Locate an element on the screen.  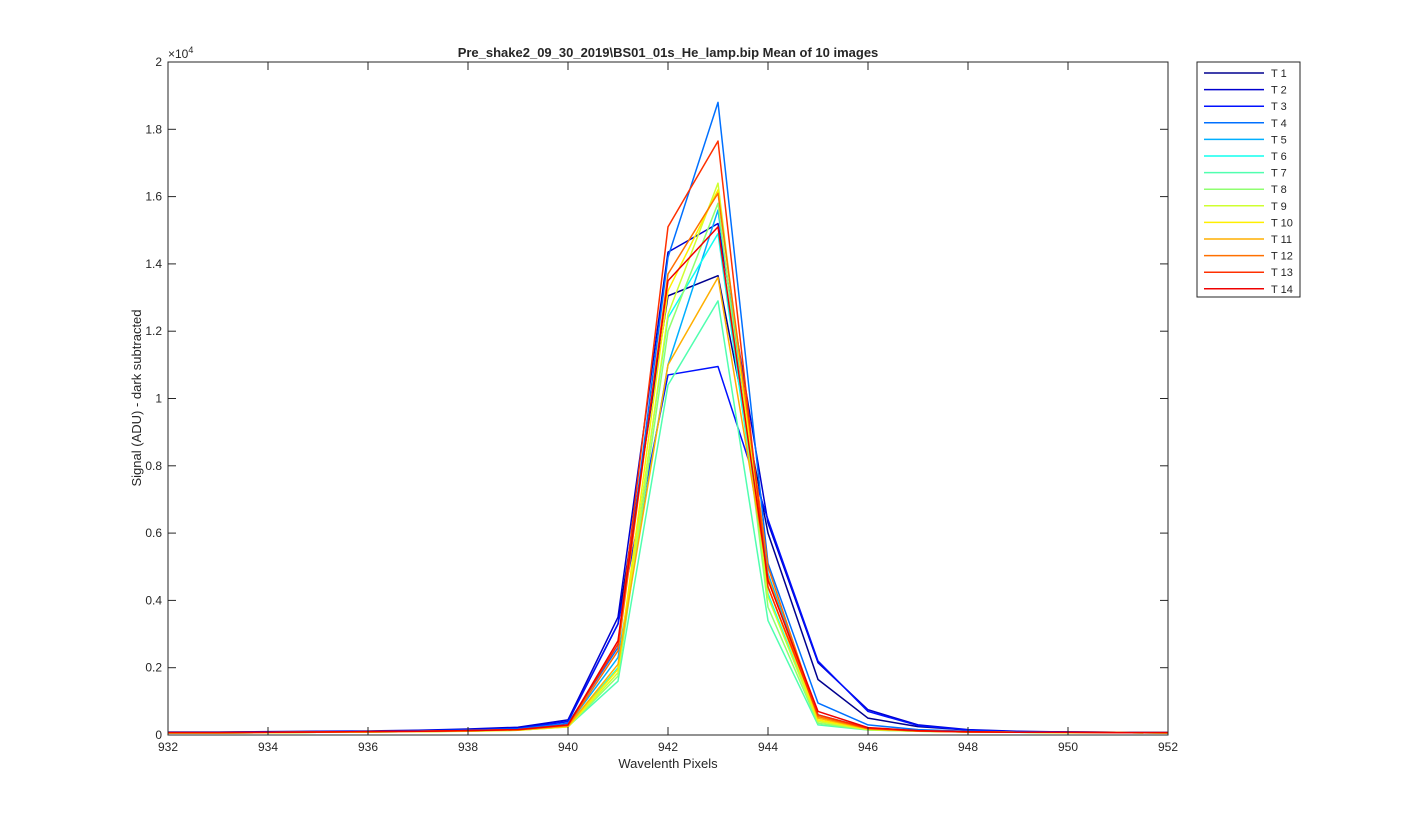
legend-box is located at coordinates (1248, 179).